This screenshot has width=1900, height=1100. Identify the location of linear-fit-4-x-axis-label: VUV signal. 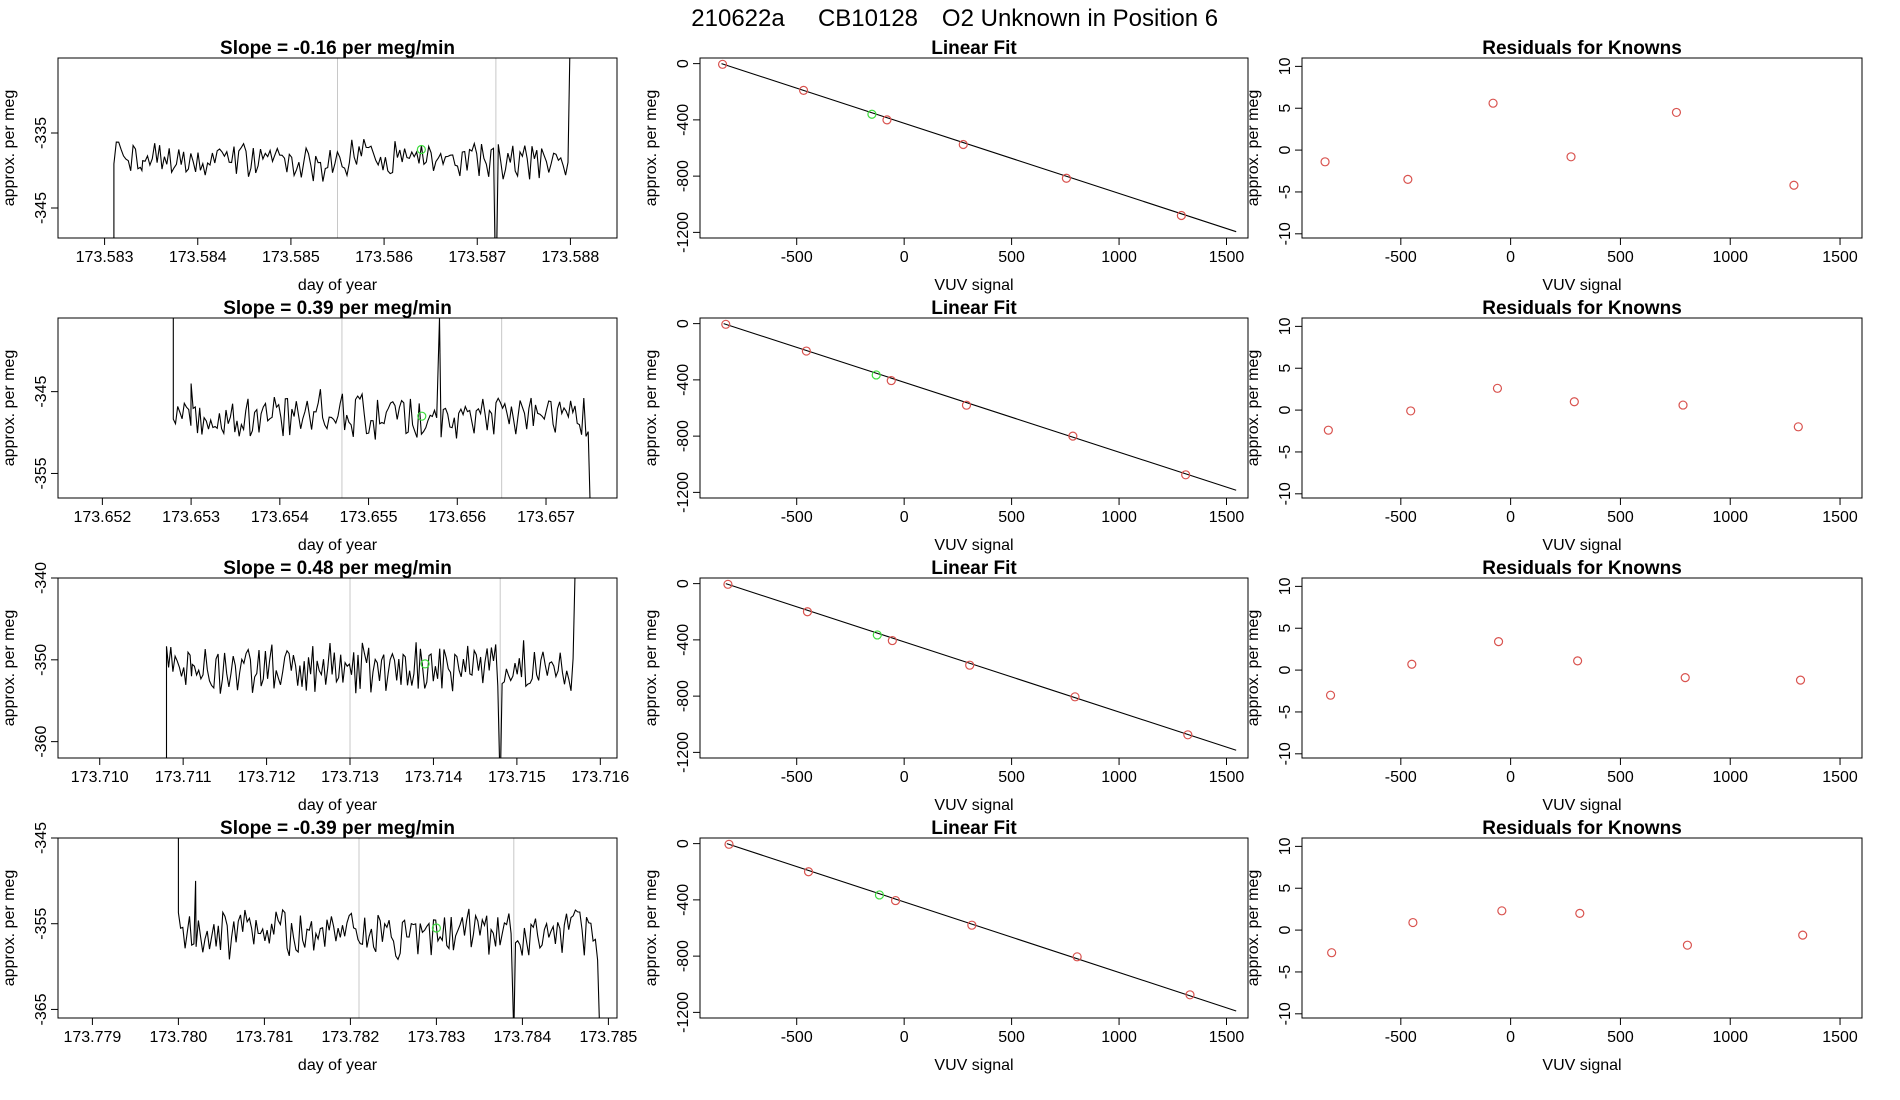
(973, 1065).